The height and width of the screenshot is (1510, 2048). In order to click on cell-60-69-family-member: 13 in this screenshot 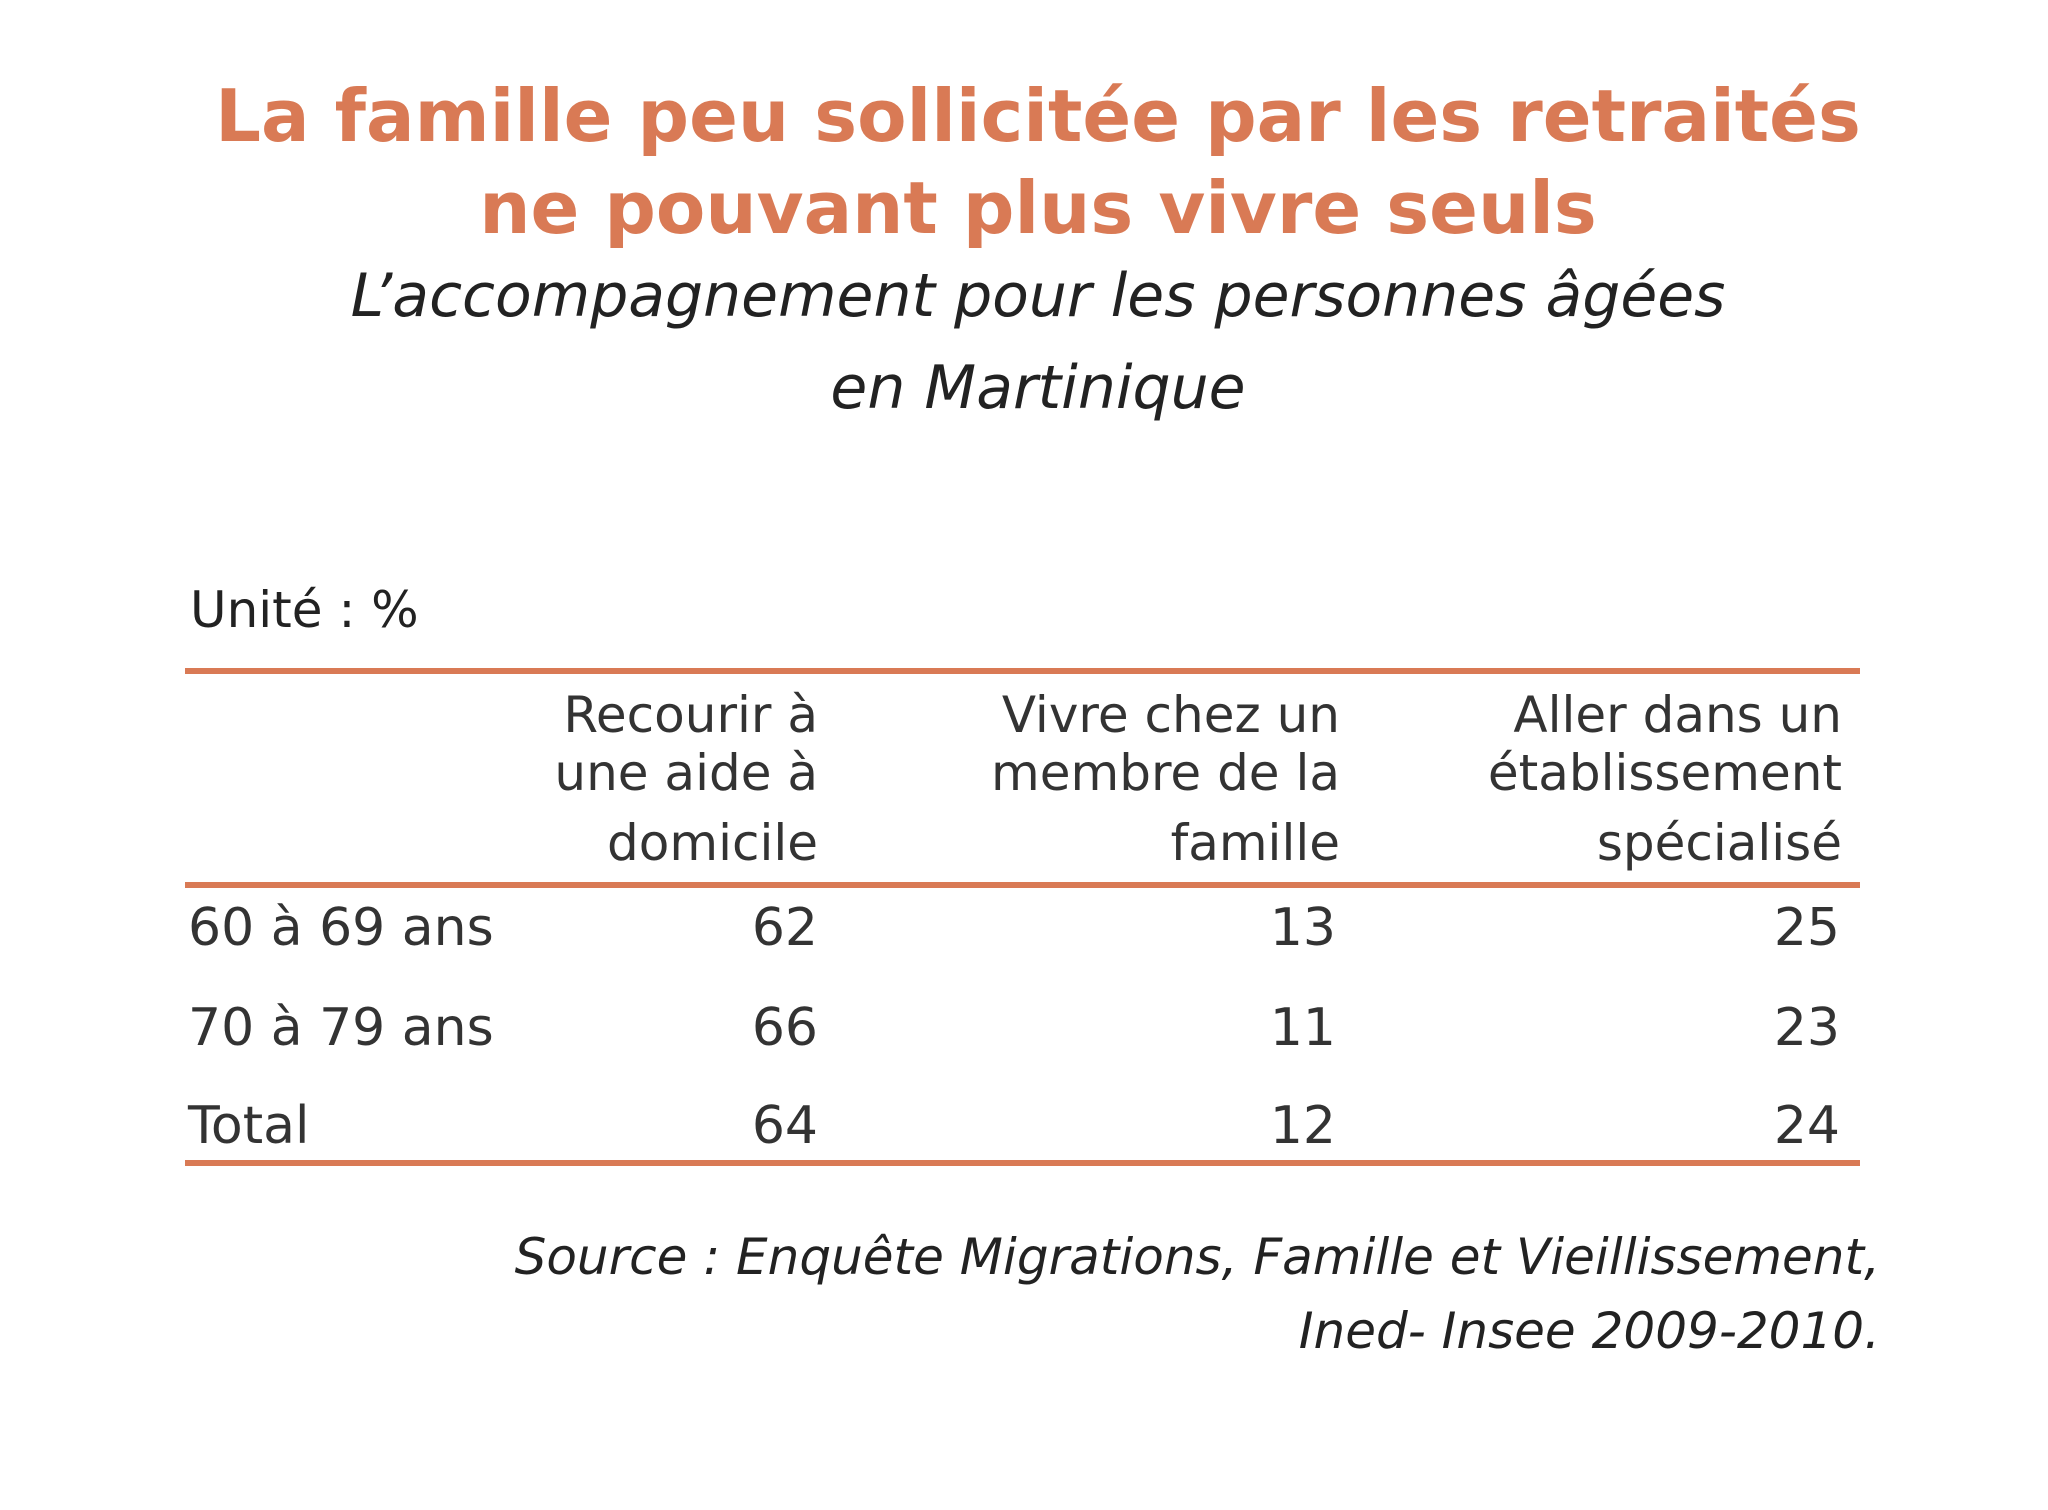, I will do `click(1302, 928)`.